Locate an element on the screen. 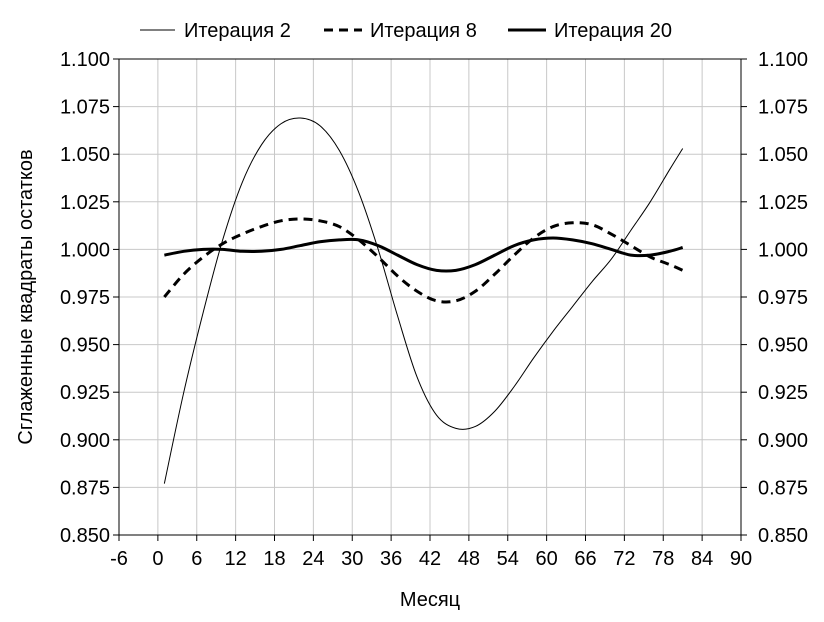  x-tick-label: 30 is located at coordinates (352, 559).